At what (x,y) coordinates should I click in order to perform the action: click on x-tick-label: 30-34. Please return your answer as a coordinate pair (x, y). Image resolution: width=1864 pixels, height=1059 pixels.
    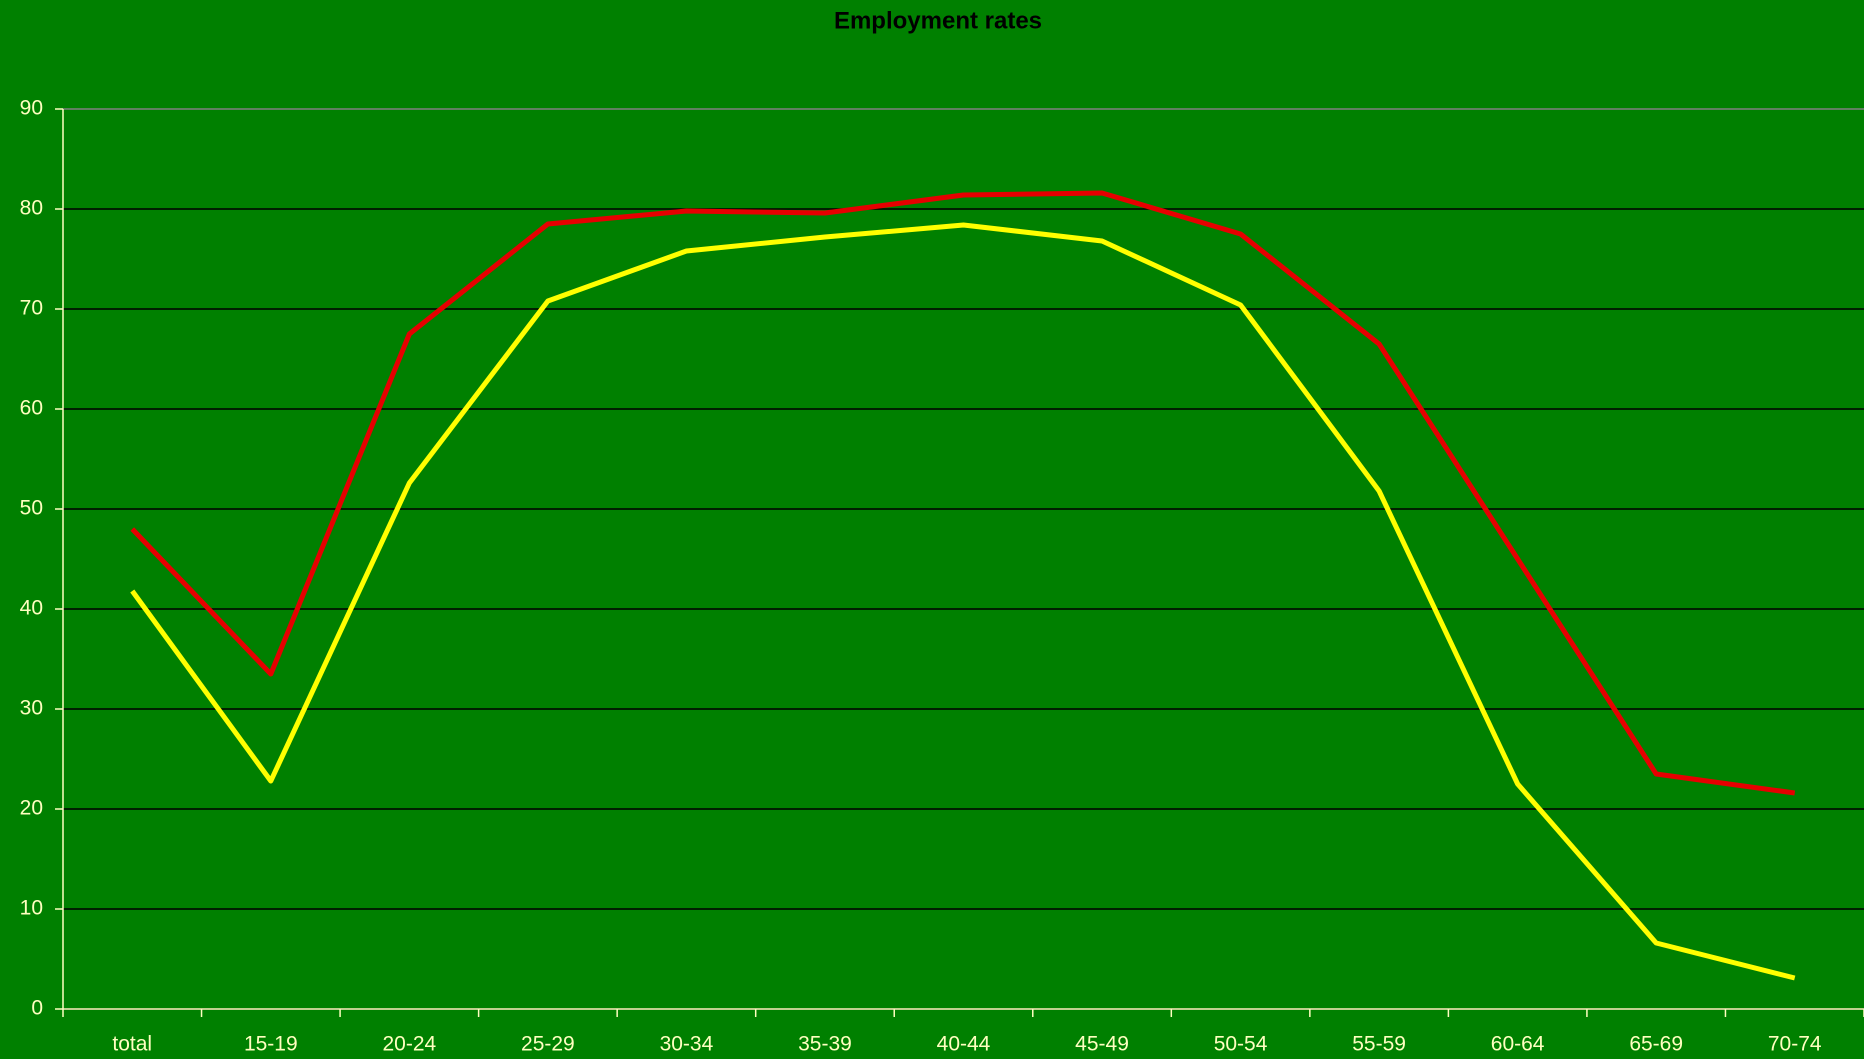
    Looking at the image, I should click on (687, 1044).